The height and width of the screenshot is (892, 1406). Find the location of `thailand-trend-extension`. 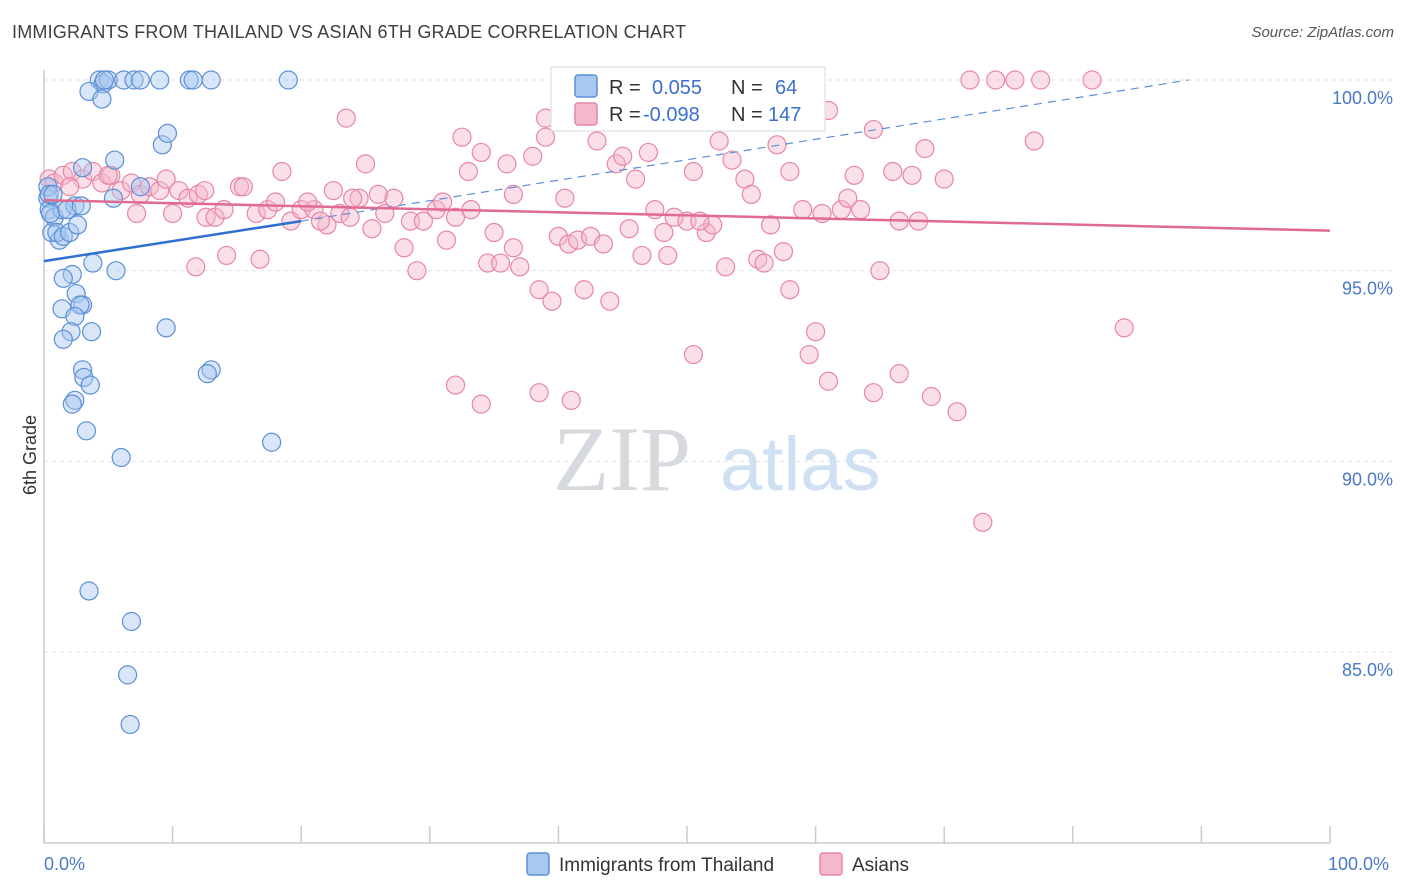

thailand-trend-extension is located at coordinates (745, 150).